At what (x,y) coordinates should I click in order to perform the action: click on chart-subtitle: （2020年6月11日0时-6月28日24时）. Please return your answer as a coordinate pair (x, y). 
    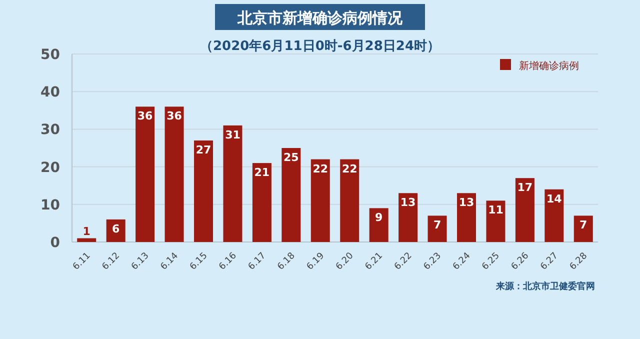
    Looking at the image, I should click on (320, 46).